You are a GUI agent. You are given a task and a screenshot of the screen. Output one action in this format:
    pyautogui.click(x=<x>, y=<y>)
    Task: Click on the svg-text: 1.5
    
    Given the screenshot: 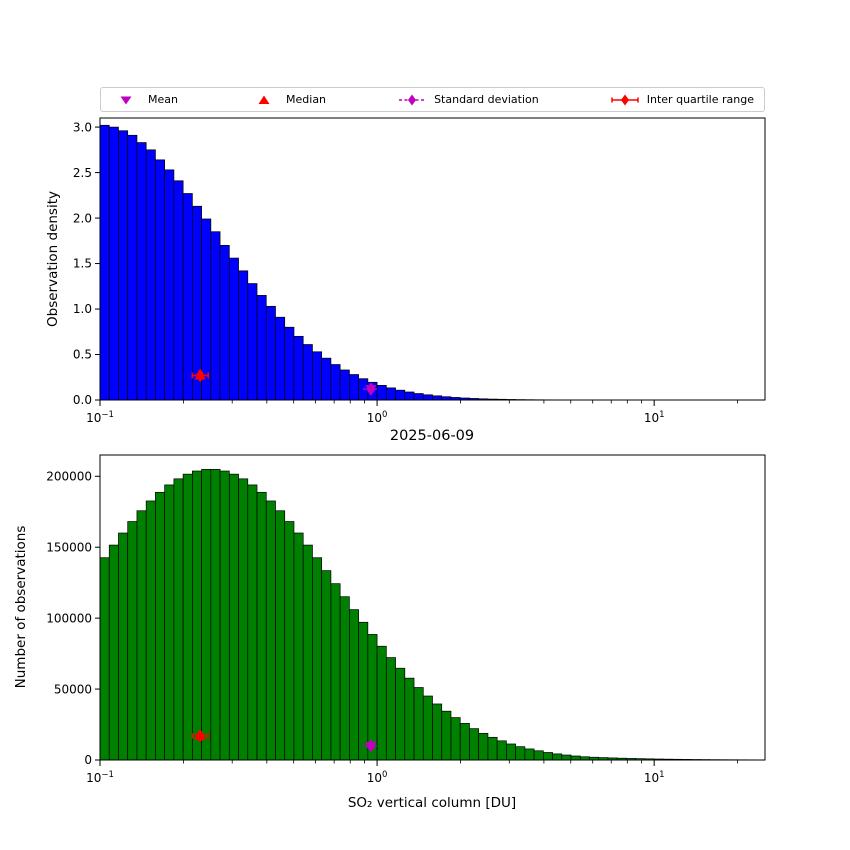 What is the action you would take?
    pyautogui.click(x=82, y=264)
    